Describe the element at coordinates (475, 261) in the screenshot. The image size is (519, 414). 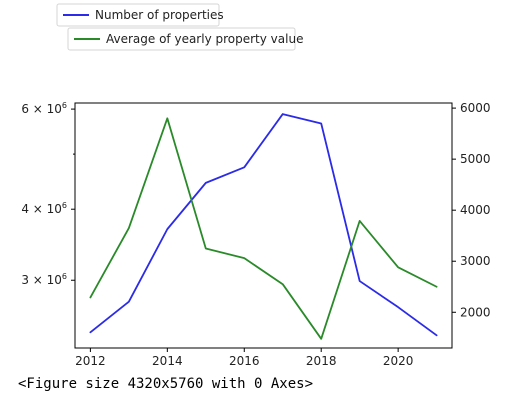
I see `y-right-tick-label: 3000` at that location.